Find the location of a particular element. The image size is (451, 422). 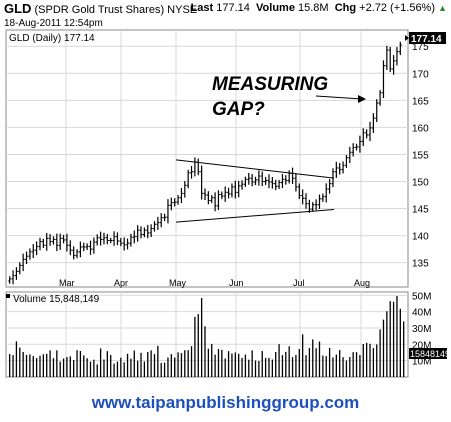

month-tick-label: Jul is located at coordinates (299, 283).